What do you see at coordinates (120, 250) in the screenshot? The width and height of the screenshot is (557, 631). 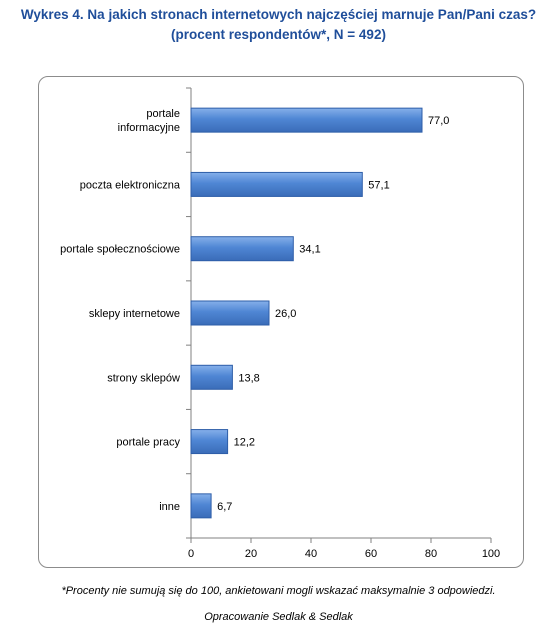 I see `category-label: portale społecznościowe` at bounding box center [120, 250].